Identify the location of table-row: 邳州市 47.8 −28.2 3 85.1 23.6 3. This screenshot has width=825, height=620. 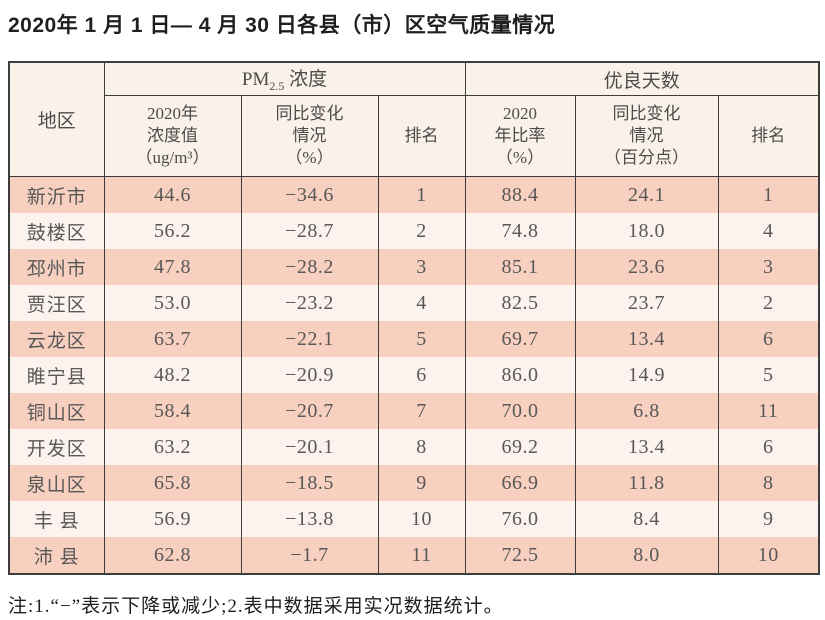
(414, 267).